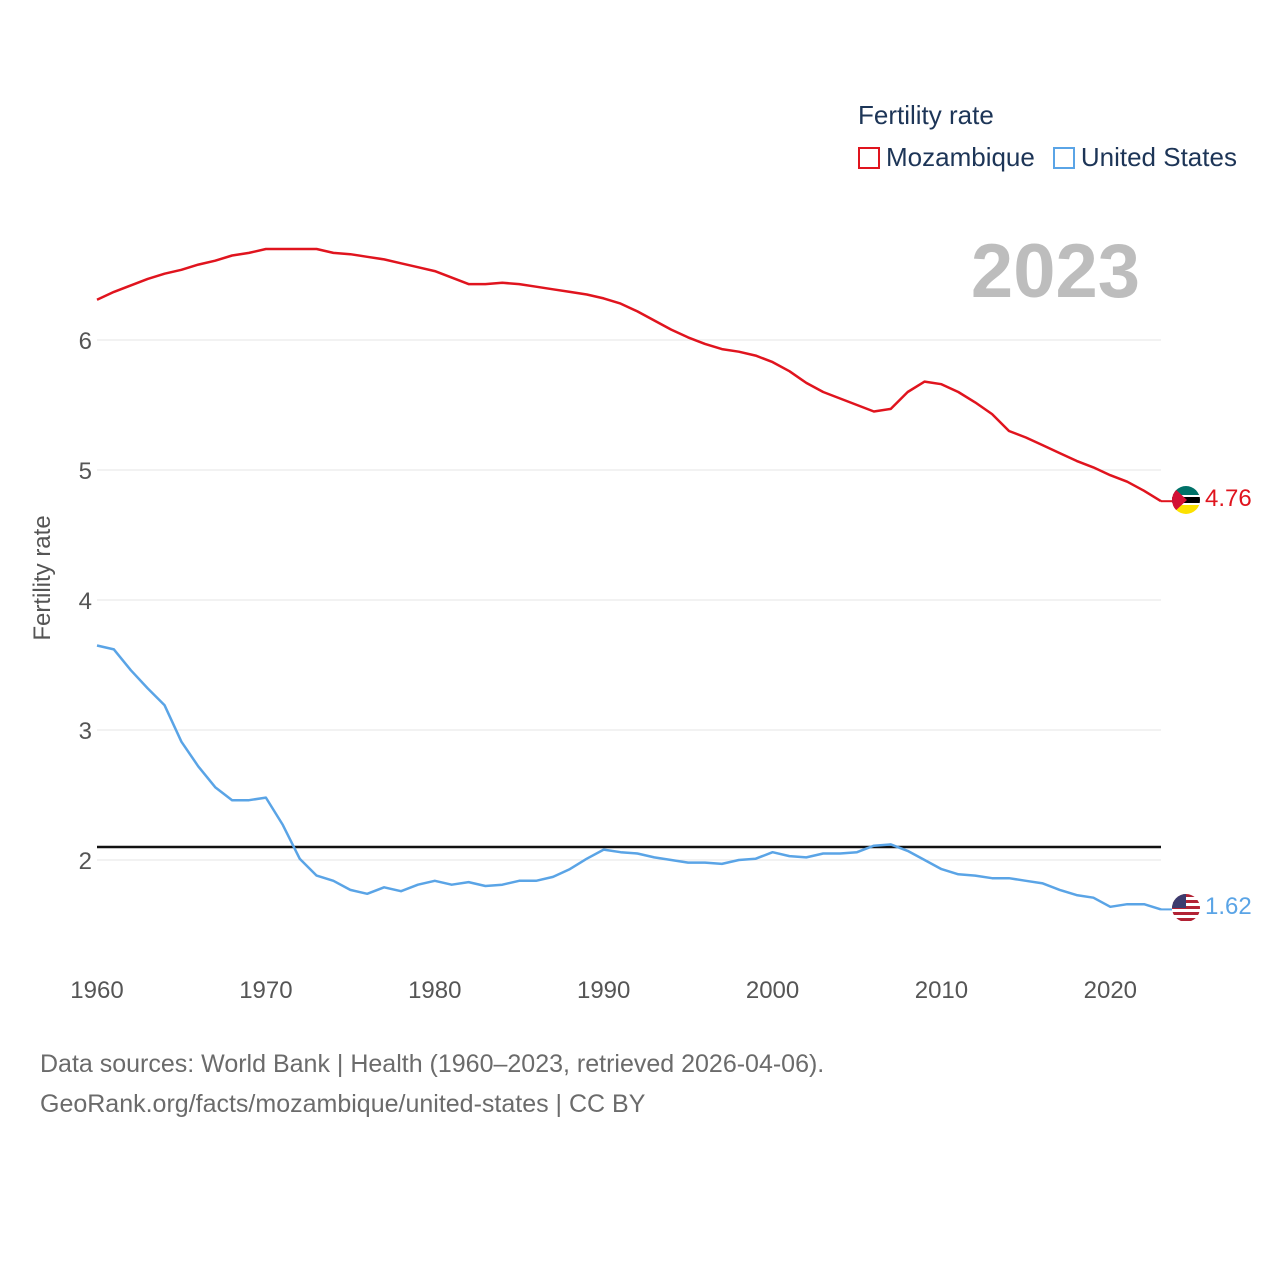 Image resolution: width=1280 pixels, height=1280 pixels. I want to click on y-axis-ticks: 2 3 4 5 6, so click(85, 601).